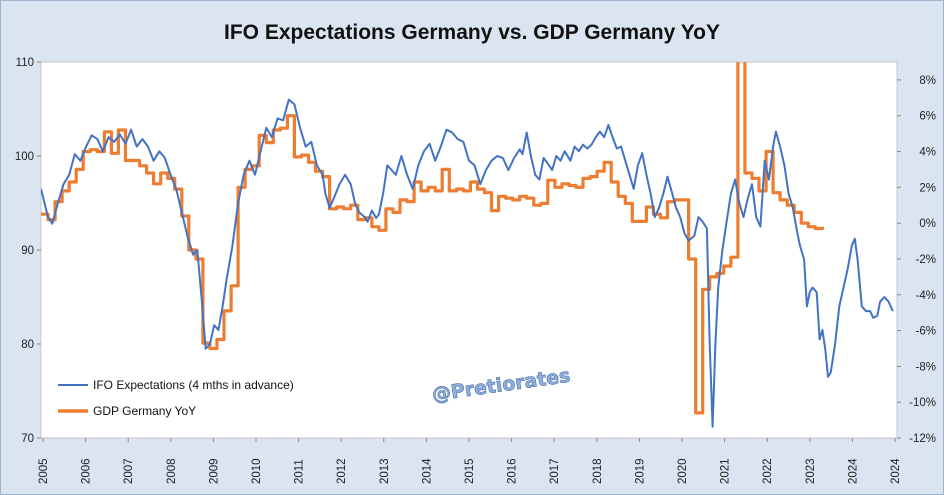  What do you see at coordinates (927, 117) in the screenshot?
I see `right-axis-tick-label: 6%` at bounding box center [927, 117].